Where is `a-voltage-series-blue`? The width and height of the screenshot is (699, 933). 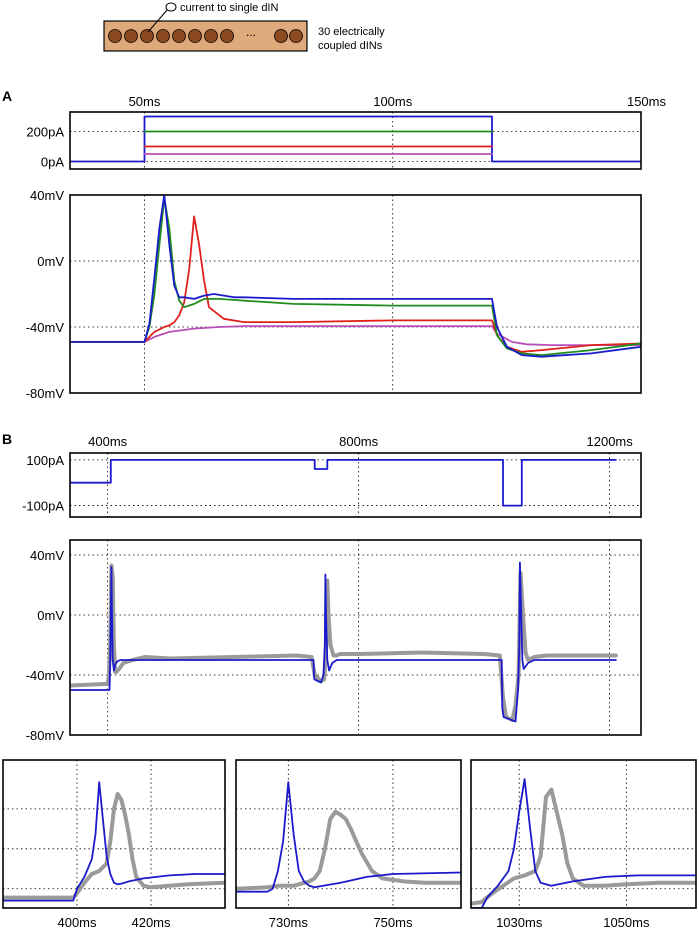 a-voltage-series-blue is located at coordinates (355, 276).